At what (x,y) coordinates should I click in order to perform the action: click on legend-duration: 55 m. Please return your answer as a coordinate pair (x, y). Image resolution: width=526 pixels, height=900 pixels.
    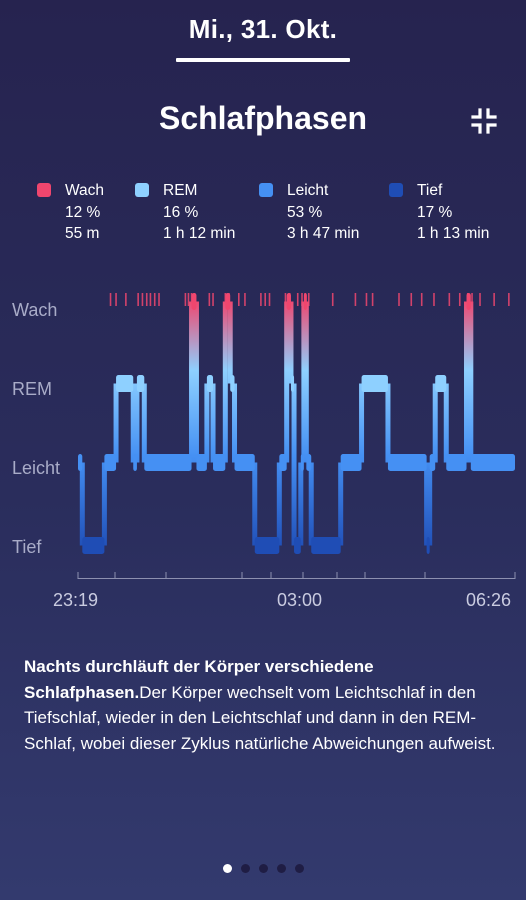
    Looking at the image, I should click on (82, 233).